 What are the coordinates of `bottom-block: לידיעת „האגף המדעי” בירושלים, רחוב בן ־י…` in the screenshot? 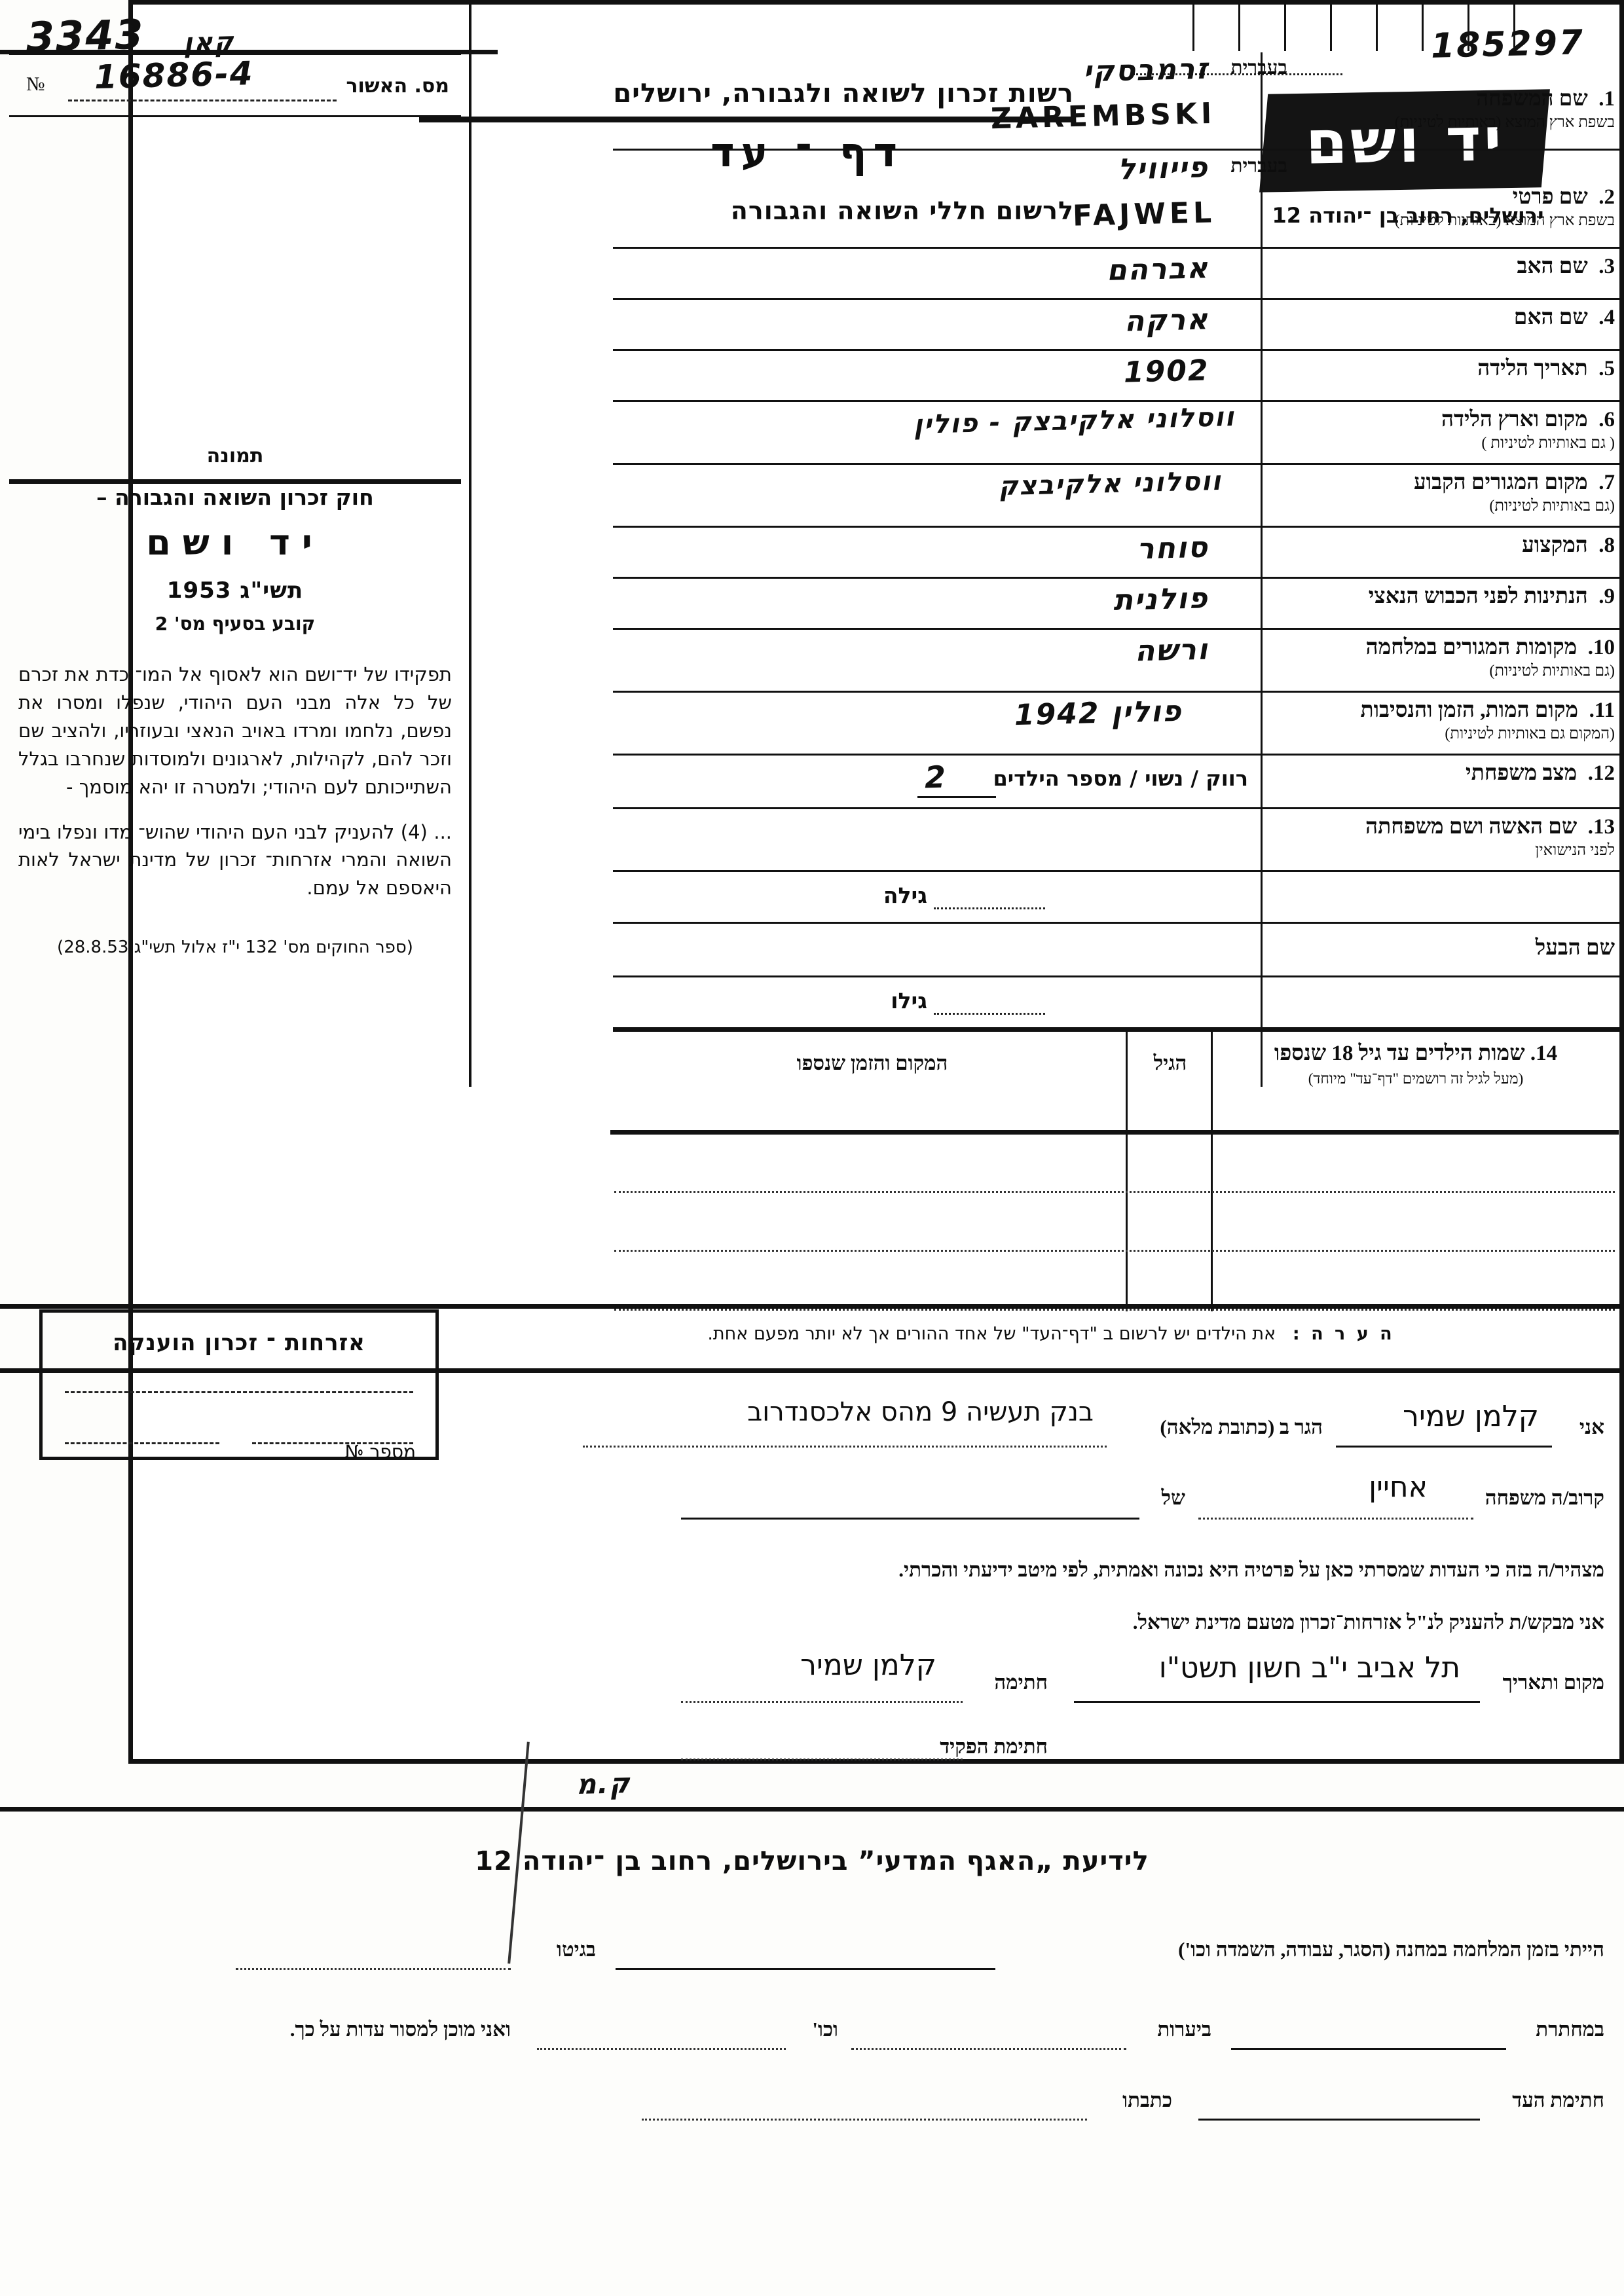 It's located at (812, 1941).